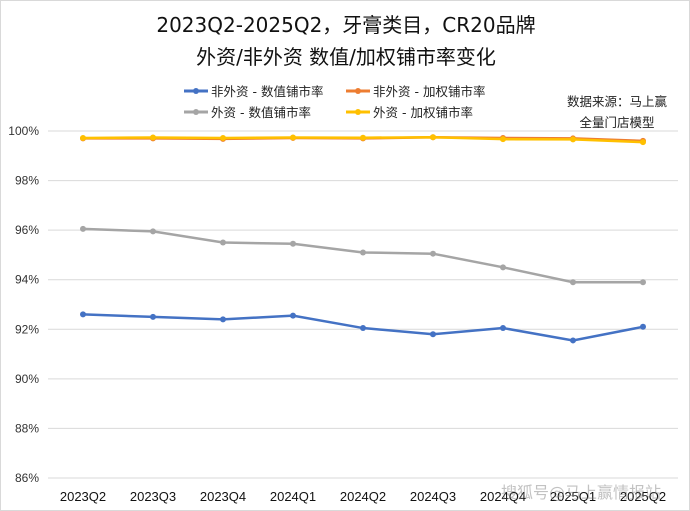 The image size is (690, 511). Describe the element at coordinates (27, 181) in the screenshot. I see `y-tick-label: 98%` at that location.